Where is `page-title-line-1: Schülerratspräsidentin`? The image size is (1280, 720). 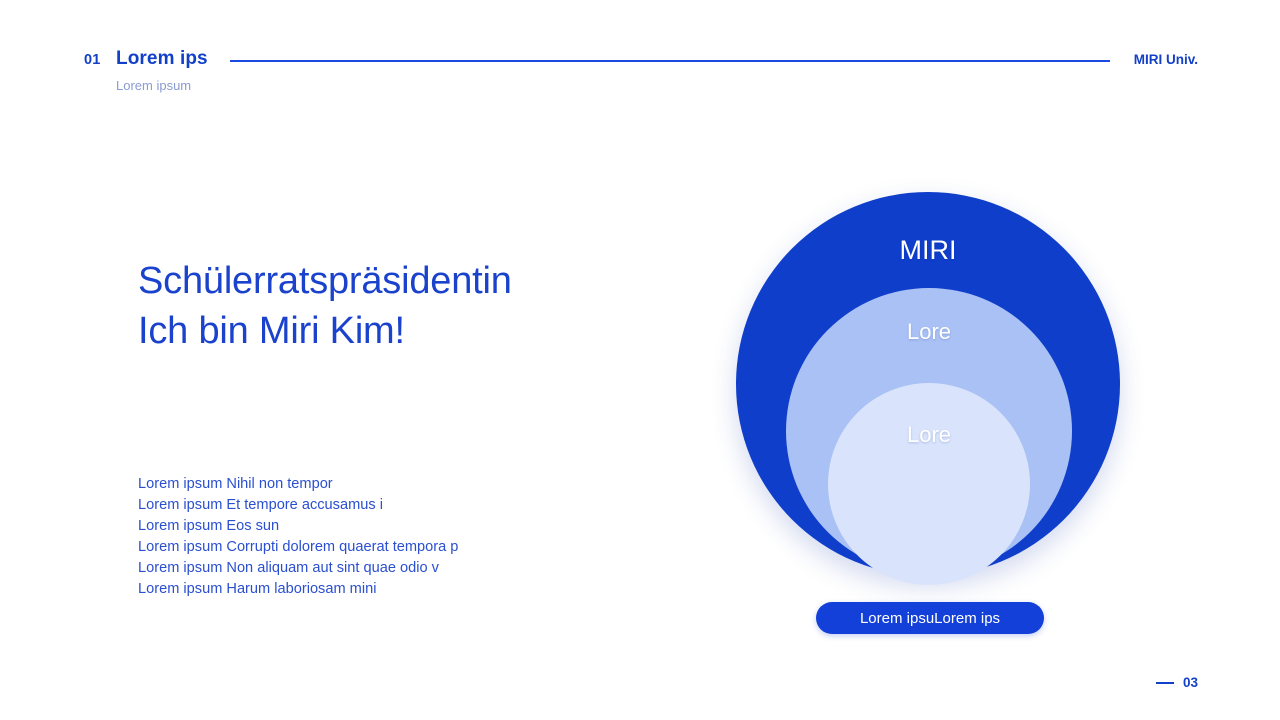
page-title-line-1: Schülerratspräsidentin is located at coordinates (325, 281).